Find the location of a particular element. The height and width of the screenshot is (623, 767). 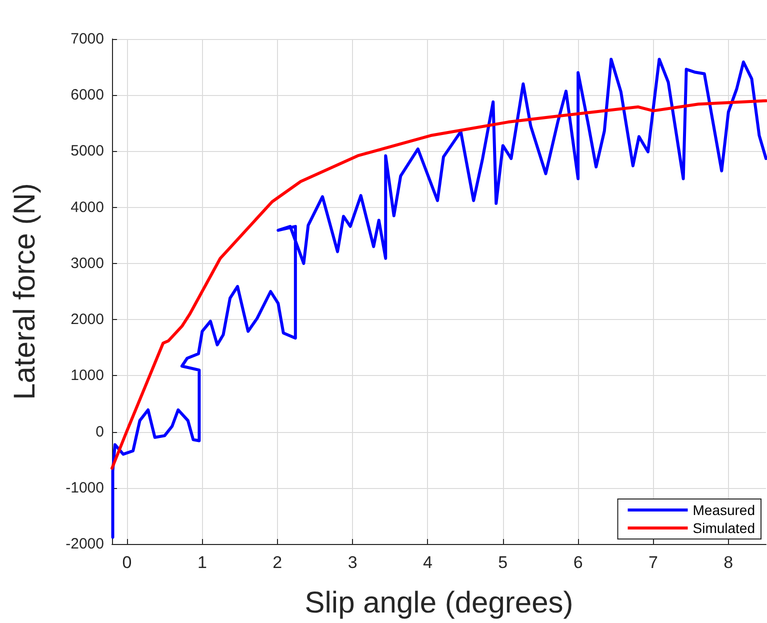

x-tick-label: 0 is located at coordinates (127, 562).